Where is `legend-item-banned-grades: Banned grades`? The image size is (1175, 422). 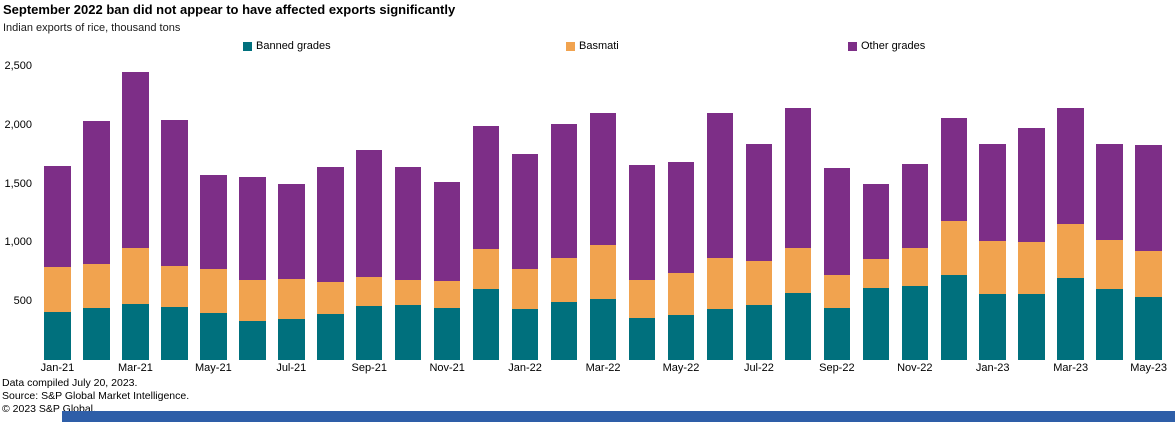 legend-item-banned-grades: Banned grades is located at coordinates (287, 46).